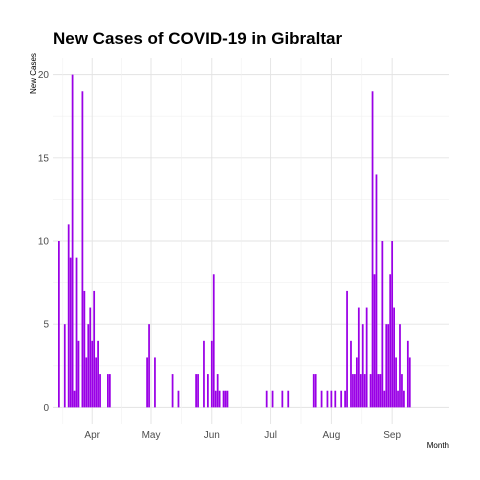 This screenshot has width=480, height=480. Describe the element at coordinates (197, 38) in the screenshot. I see `chart-title: New Cases of COVID-19 in Gibraltar` at that location.